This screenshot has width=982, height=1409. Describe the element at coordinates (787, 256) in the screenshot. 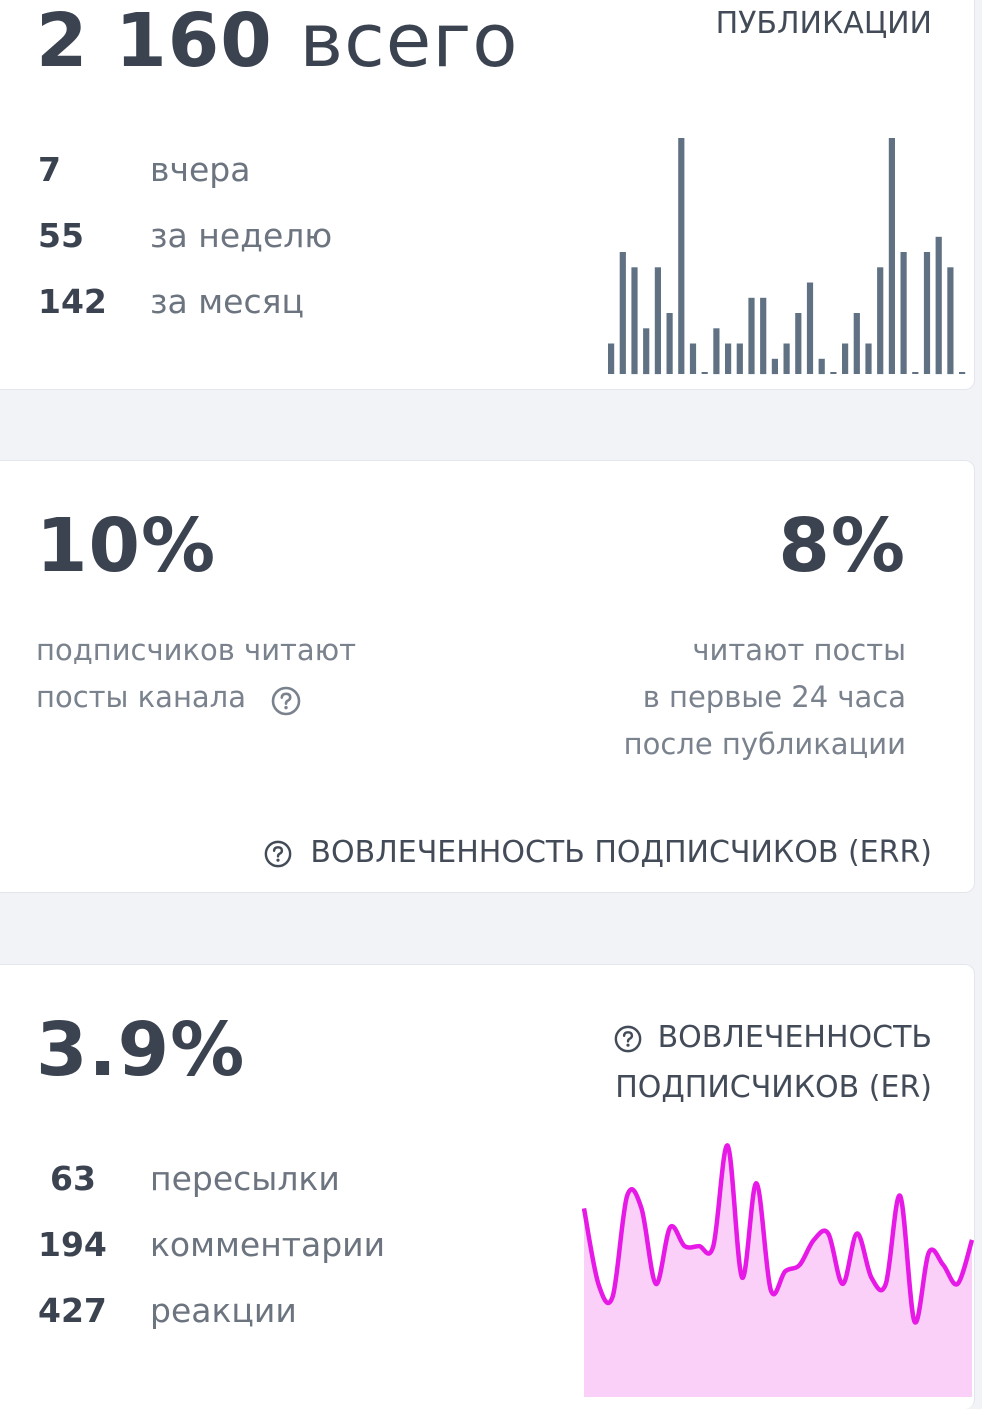

I see `publications-bar-chart` at that location.